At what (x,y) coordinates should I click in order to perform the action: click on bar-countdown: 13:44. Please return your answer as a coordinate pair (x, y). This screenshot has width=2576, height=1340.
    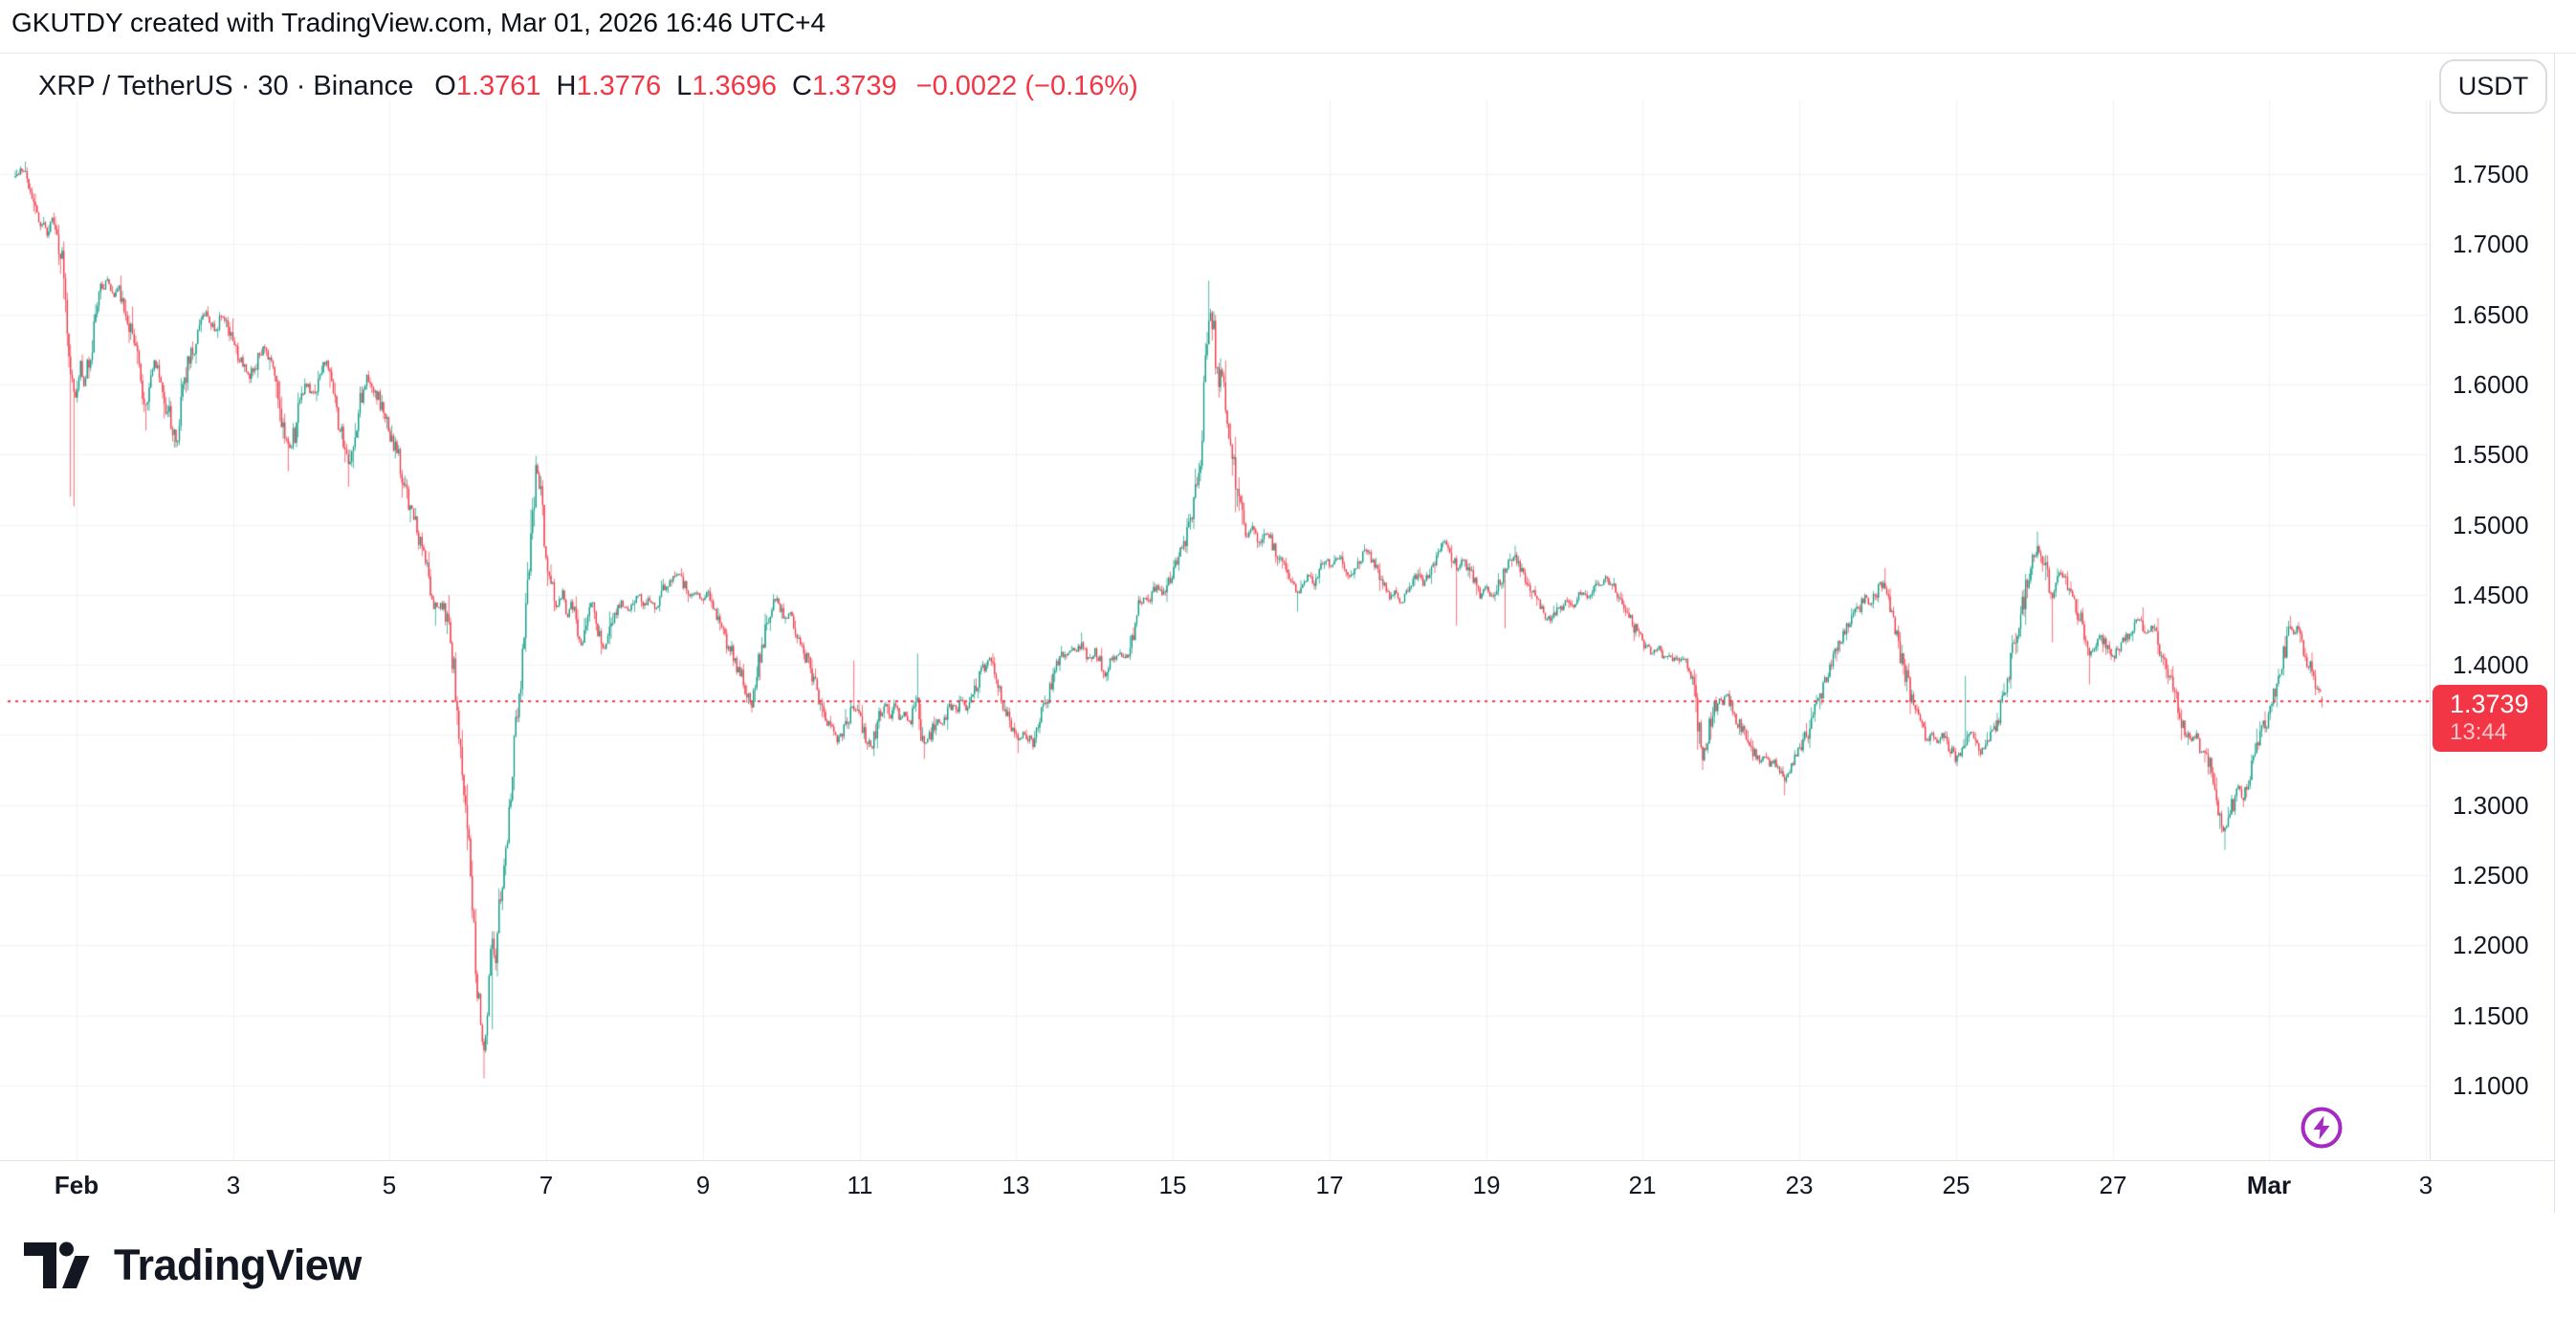
    Looking at the image, I should click on (2479, 732).